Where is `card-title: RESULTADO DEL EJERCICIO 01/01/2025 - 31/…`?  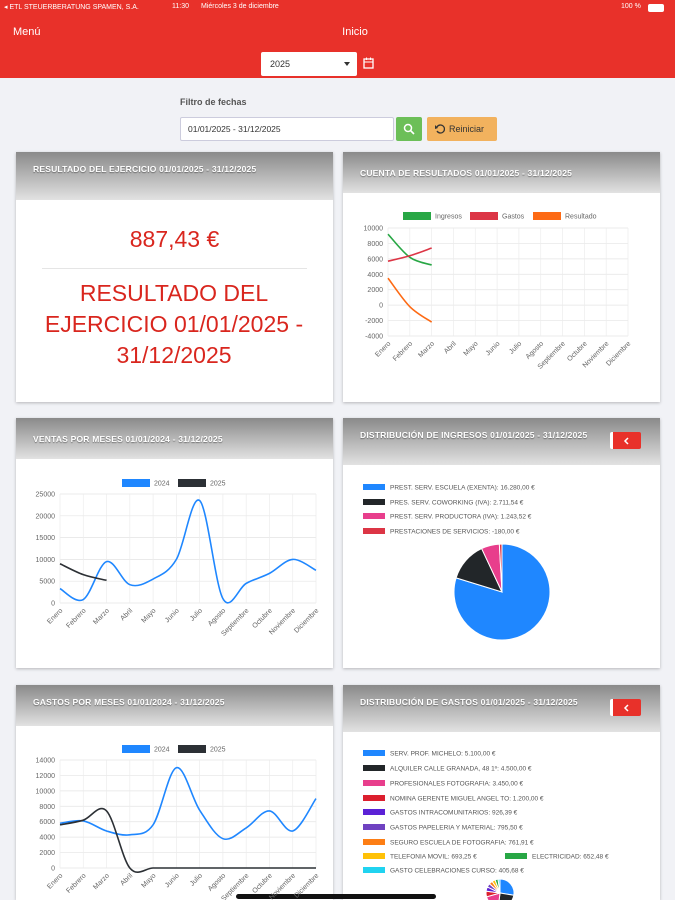
card-title: RESULTADO DEL EJERCICIO 01/01/2025 - 31/… is located at coordinates (145, 169).